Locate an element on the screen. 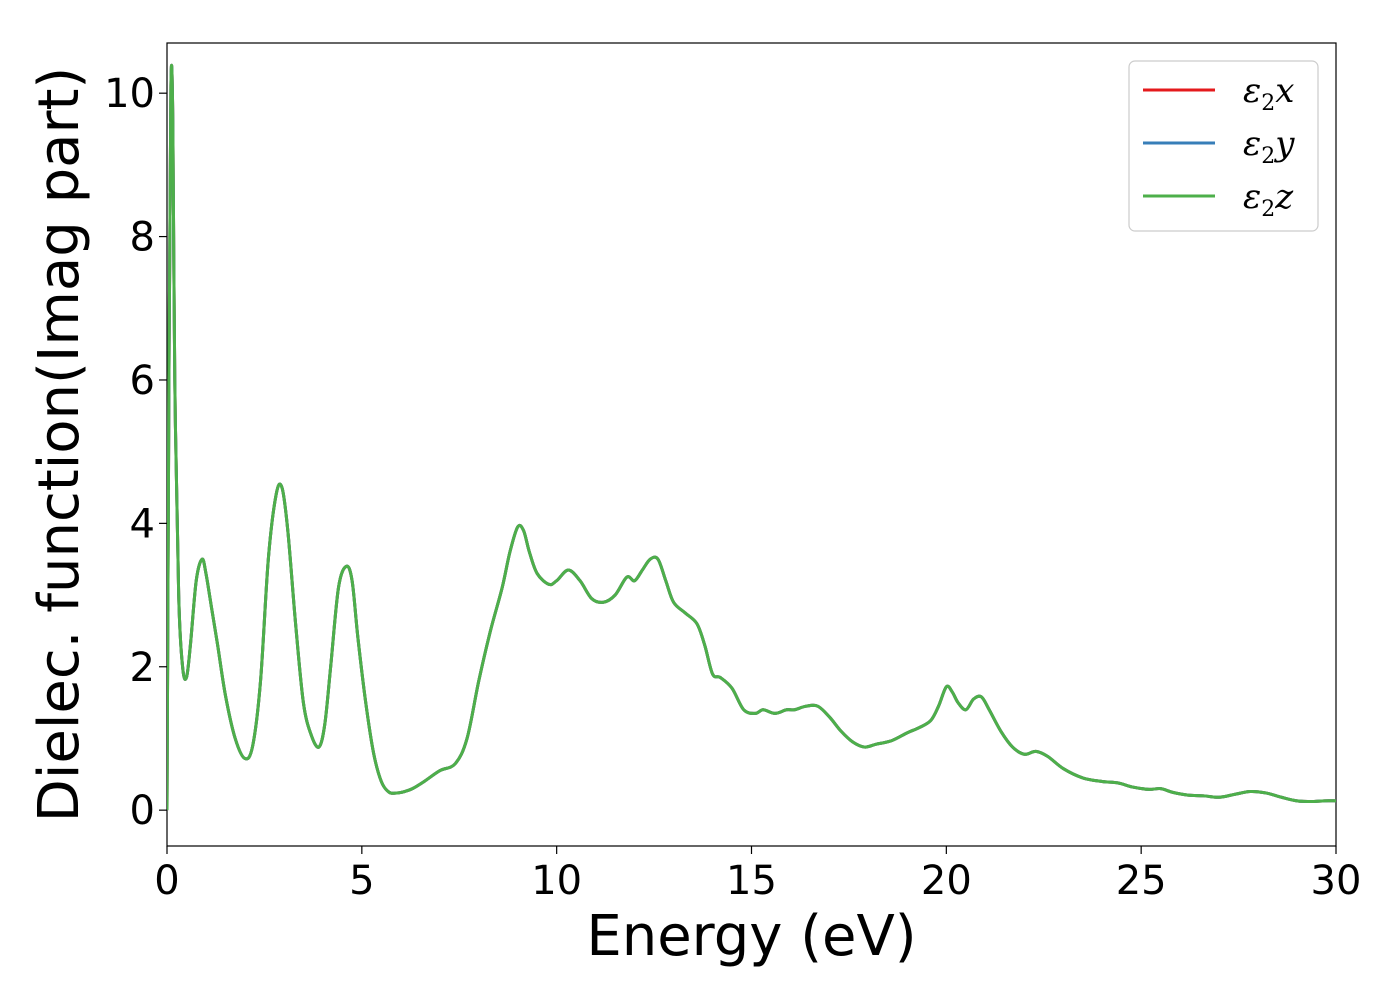 The height and width of the screenshot is (1000, 1400). x-tick-label: 10 is located at coordinates (556, 881).